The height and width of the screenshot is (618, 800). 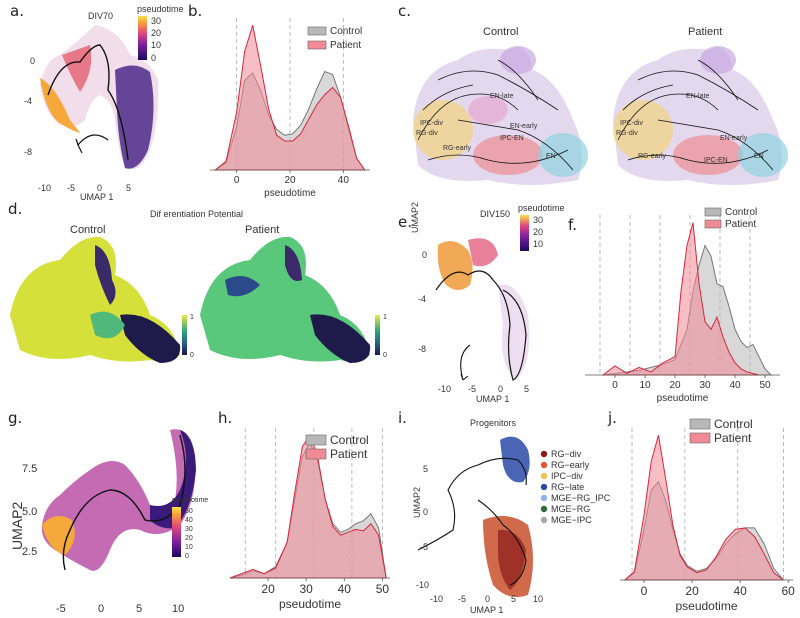 What do you see at coordinates (190, 500) in the screenshot?
I see `panel-g-legend-title: pseudotime` at bounding box center [190, 500].